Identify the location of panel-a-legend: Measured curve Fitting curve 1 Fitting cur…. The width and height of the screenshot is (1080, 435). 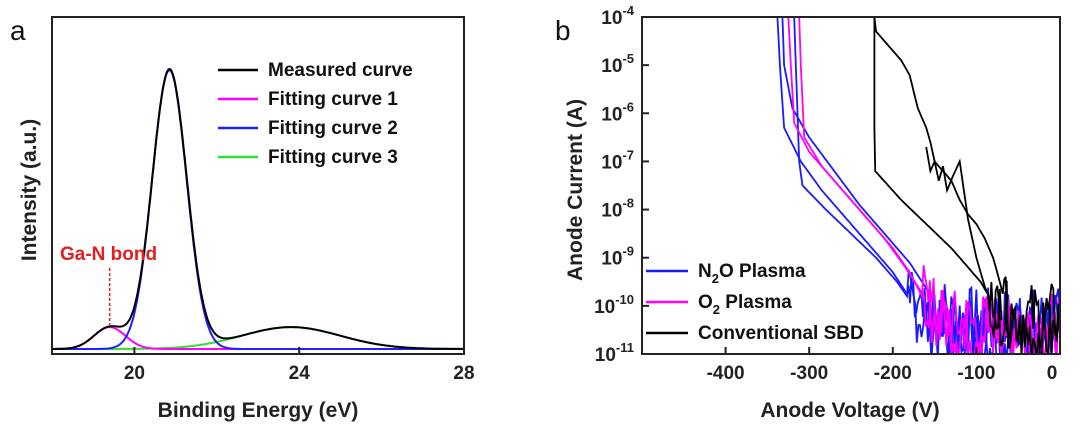
(315, 114).